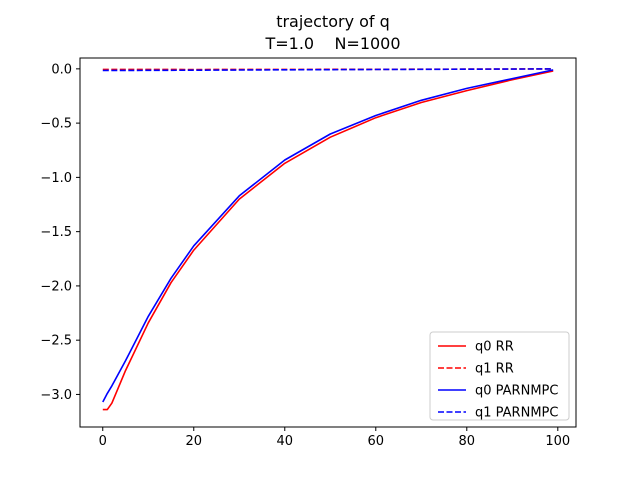  What do you see at coordinates (467, 441) in the screenshot?
I see `x-tick-label: 80` at bounding box center [467, 441].